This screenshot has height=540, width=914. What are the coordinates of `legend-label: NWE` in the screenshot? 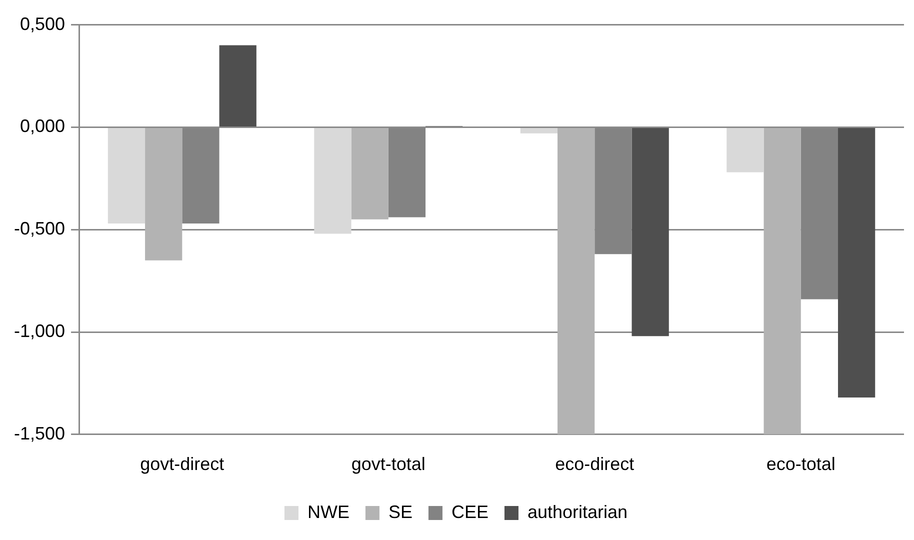 It's located at (328, 512).